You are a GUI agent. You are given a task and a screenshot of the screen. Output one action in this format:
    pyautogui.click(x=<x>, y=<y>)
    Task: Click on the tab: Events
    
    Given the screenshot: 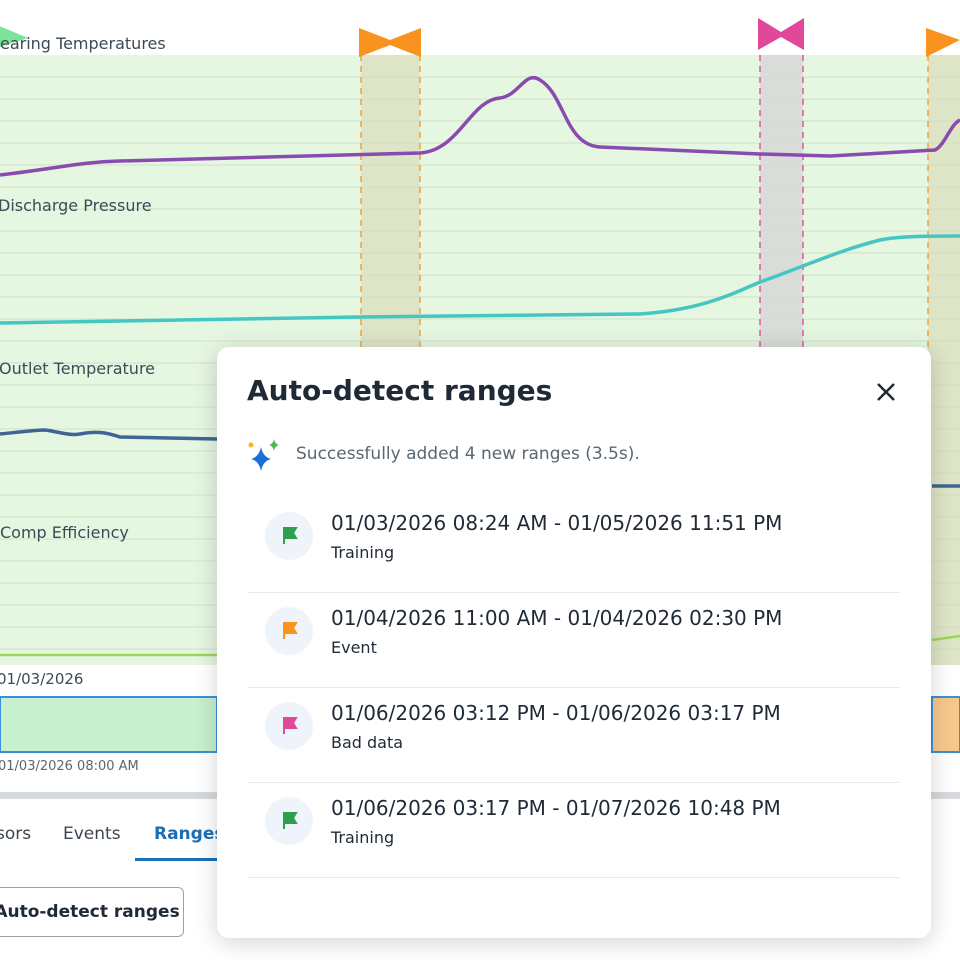 What is the action you would take?
    pyautogui.click(x=92, y=834)
    